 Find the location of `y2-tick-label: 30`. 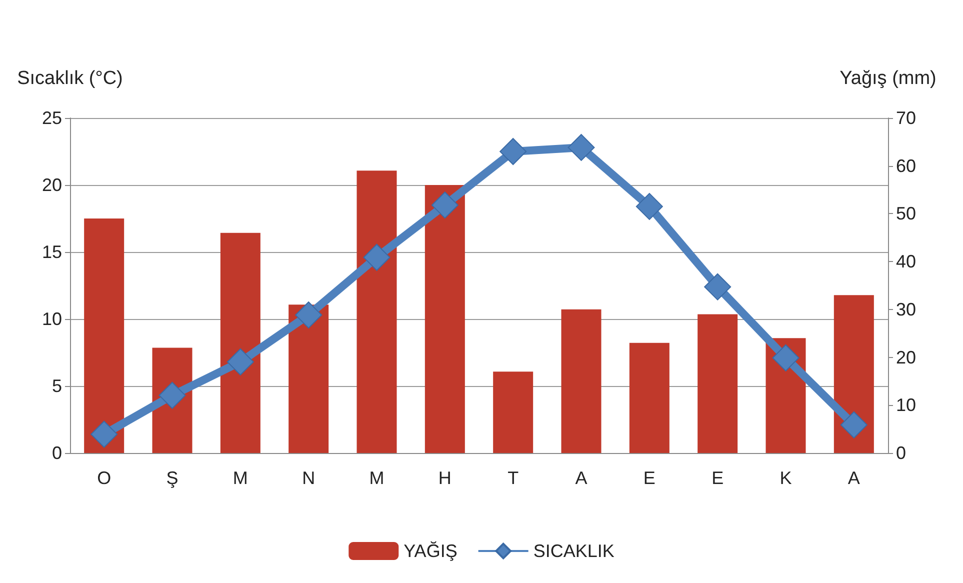

y2-tick-label: 30 is located at coordinates (906, 309).